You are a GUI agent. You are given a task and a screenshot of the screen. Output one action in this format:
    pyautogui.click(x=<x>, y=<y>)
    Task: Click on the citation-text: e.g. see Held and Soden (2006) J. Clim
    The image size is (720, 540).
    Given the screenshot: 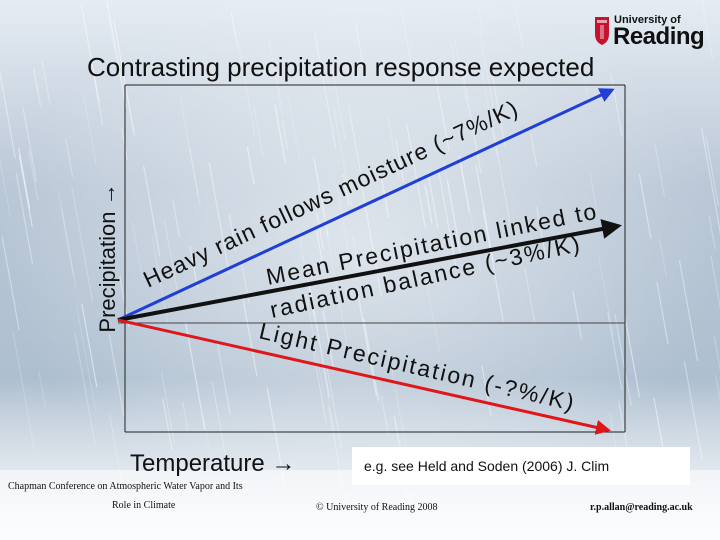 What is the action you would take?
    pyautogui.click(x=487, y=466)
    